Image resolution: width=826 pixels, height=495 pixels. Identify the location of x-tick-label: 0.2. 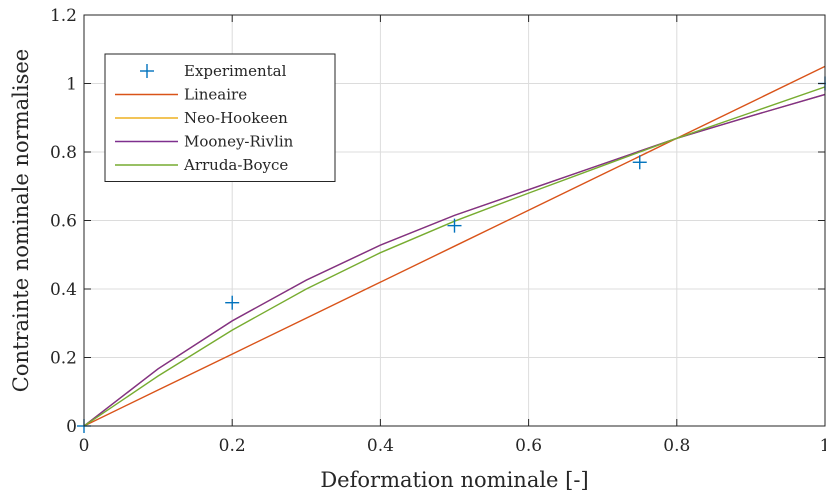
(232, 446).